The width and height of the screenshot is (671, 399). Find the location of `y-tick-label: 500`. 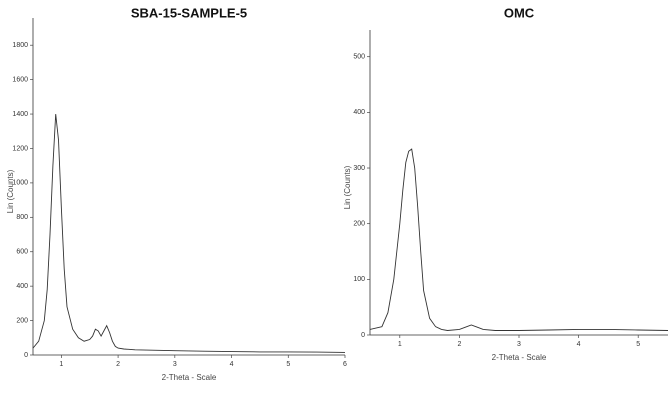

y-tick-label: 500 is located at coordinates (359, 57).